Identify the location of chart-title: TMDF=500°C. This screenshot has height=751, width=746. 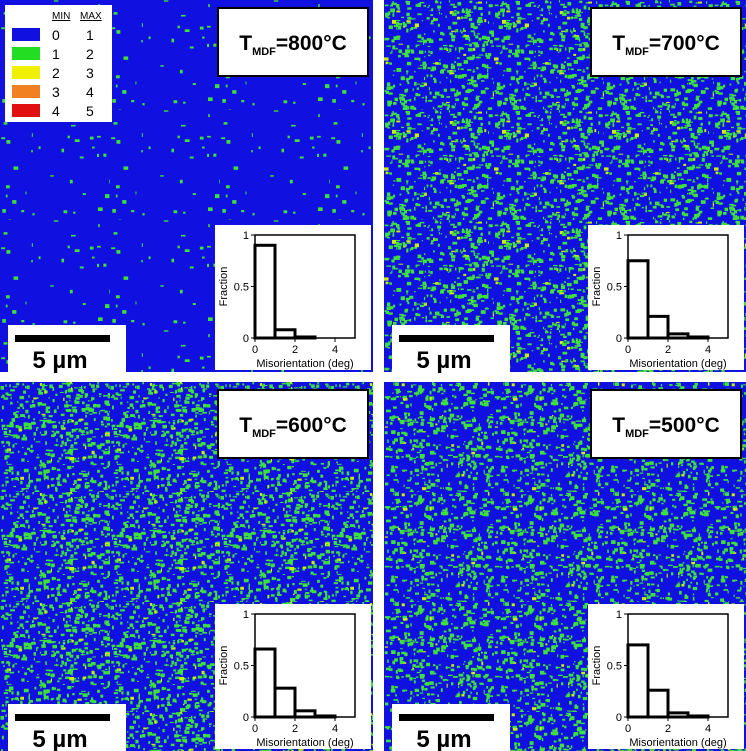
(666, 427).